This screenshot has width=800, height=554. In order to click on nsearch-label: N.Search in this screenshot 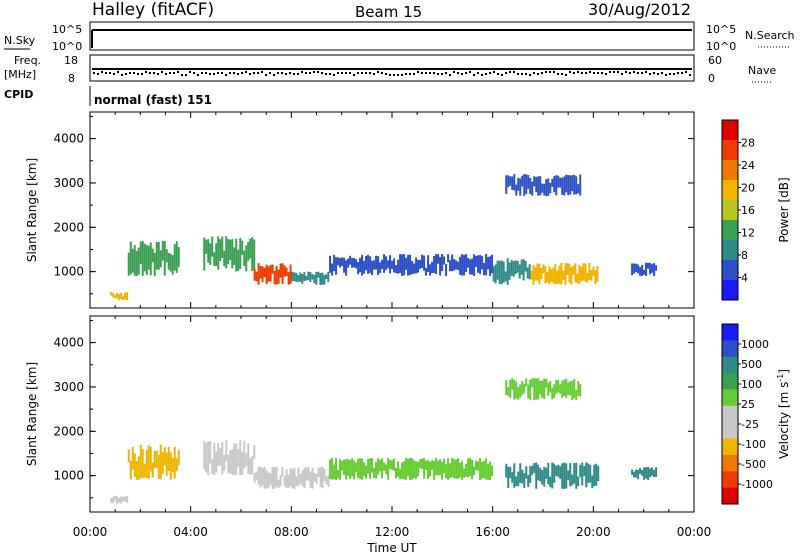, I will do `click(770, 35)`.